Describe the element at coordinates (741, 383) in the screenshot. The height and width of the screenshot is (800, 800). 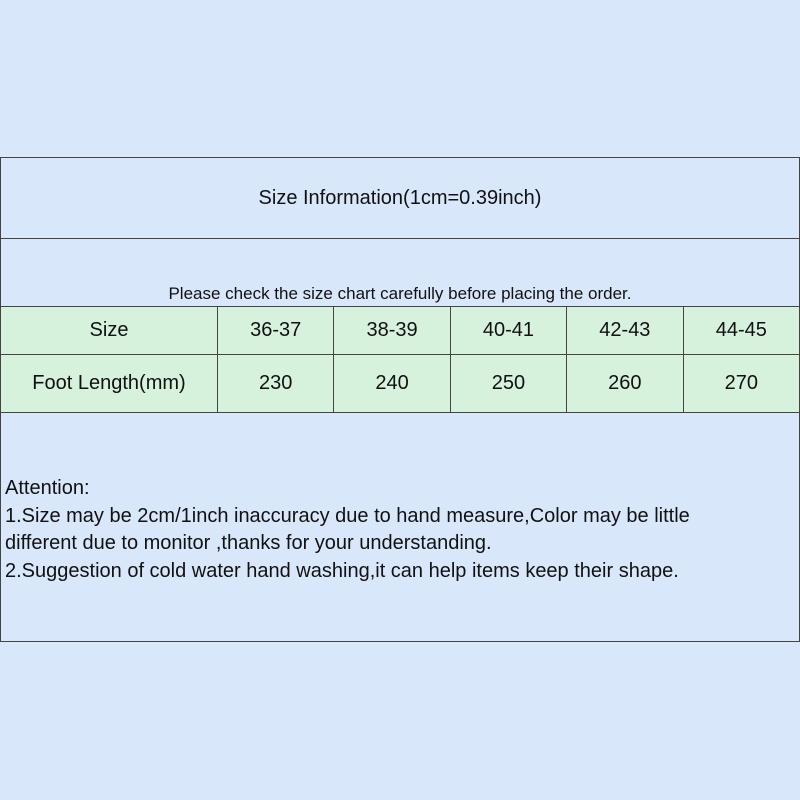
I see `table-cell: 270` at that location.